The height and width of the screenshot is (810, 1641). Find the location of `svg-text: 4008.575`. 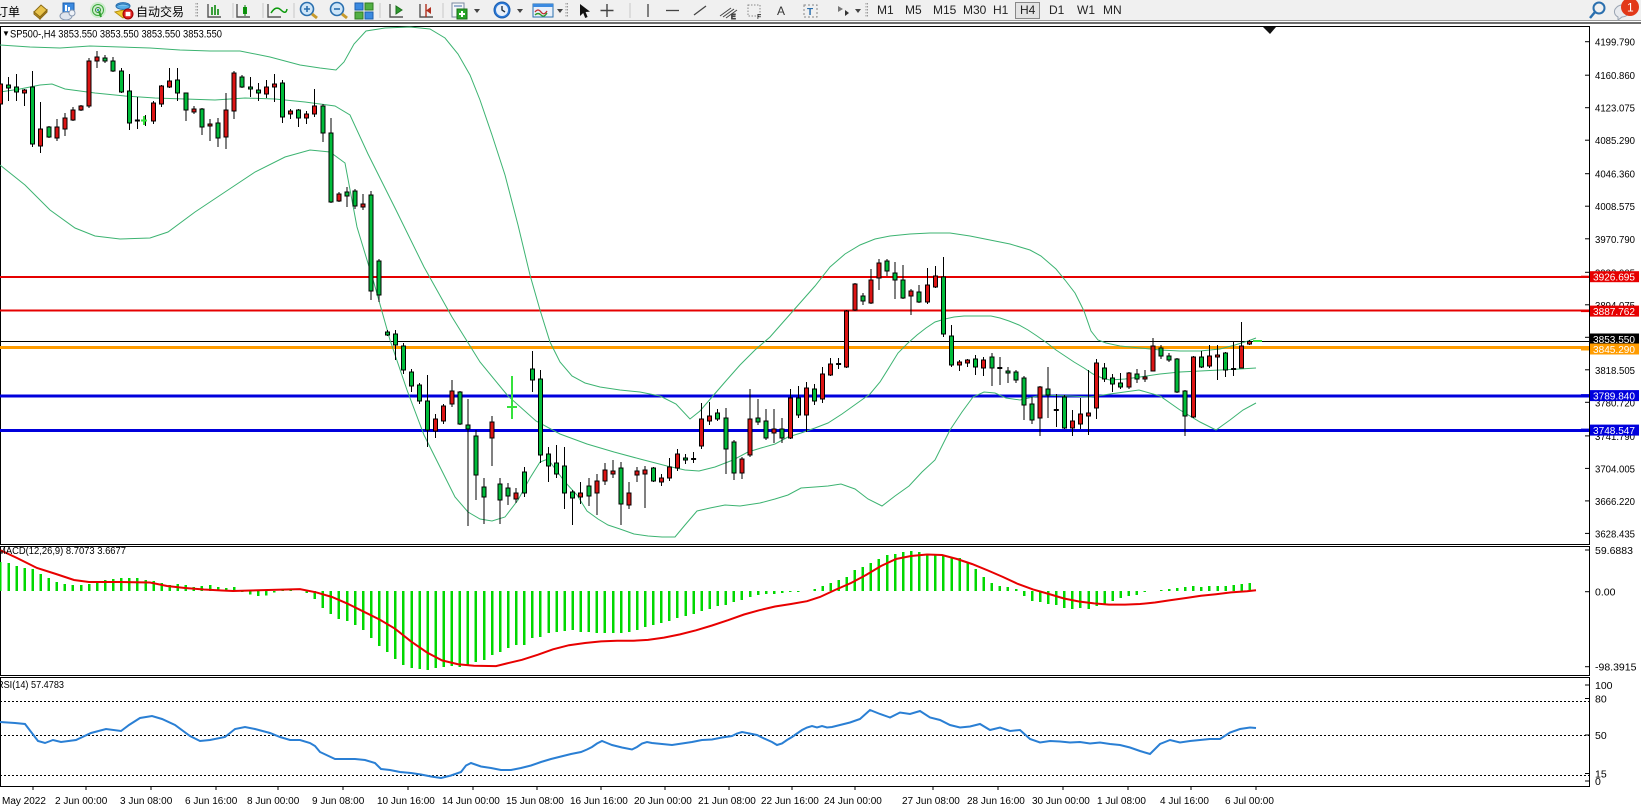

svg-text: 4008.575 is located at coordinates (1615, 207).